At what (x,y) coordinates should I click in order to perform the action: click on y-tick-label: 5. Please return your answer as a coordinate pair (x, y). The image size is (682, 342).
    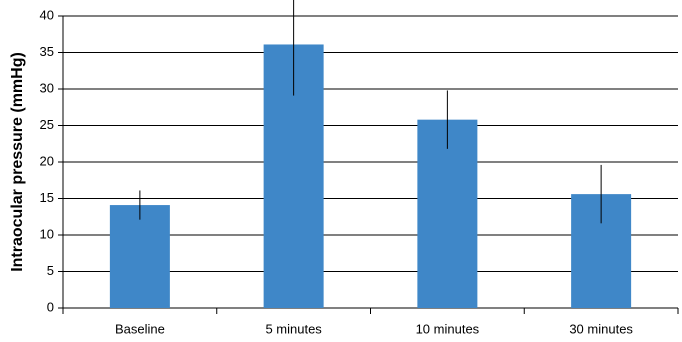
    Looking at the image, I should click on (50, 270).